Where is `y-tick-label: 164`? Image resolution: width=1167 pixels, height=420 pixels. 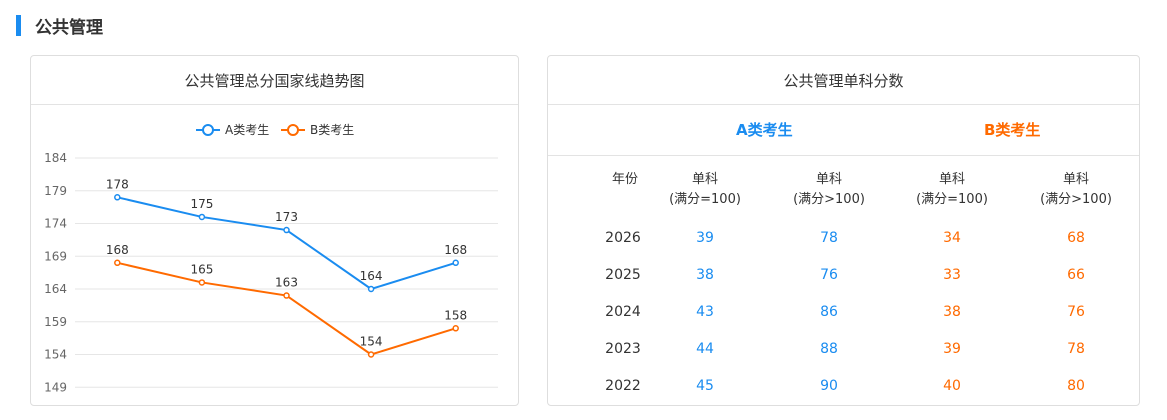
y-tick-label: 164 is located at coordinates (55, 289).